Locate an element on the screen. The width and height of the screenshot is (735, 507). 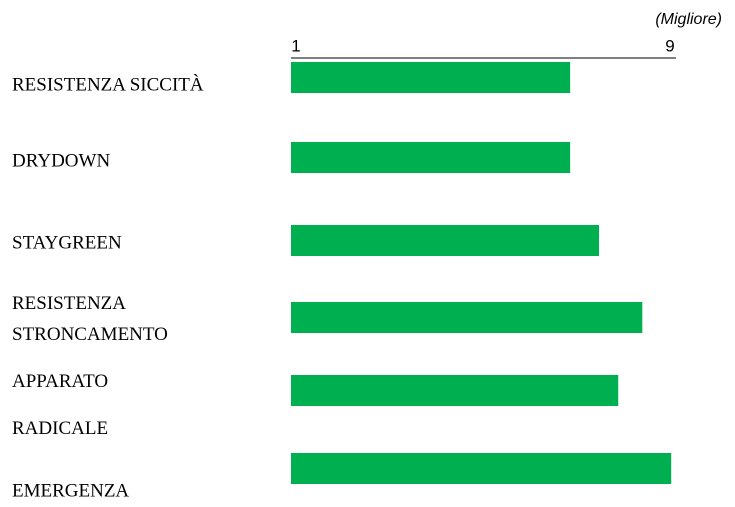
category-label: EMERGENZA is located at coordinates (70, 490).